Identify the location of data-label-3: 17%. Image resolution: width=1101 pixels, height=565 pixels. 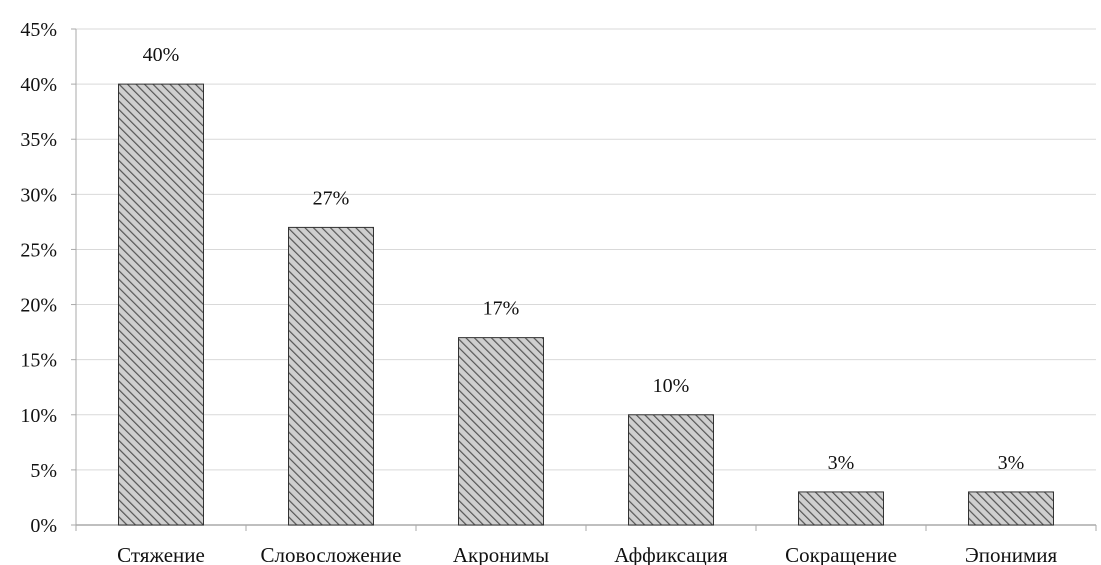
(501, 309).